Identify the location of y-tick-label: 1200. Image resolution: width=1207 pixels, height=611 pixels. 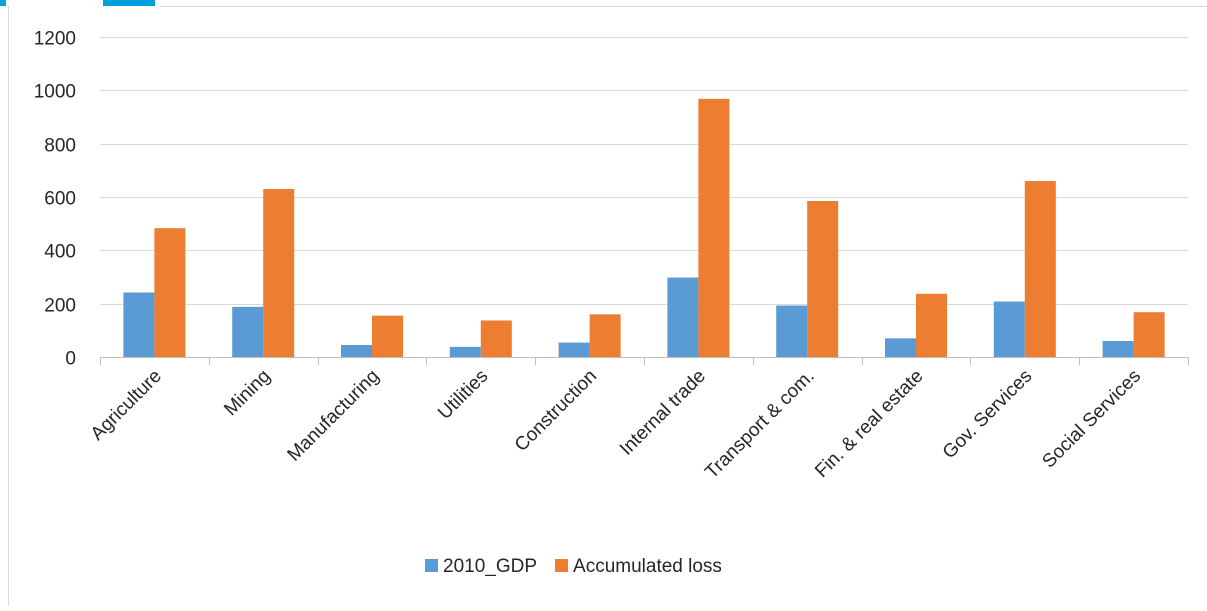
(55, 39).